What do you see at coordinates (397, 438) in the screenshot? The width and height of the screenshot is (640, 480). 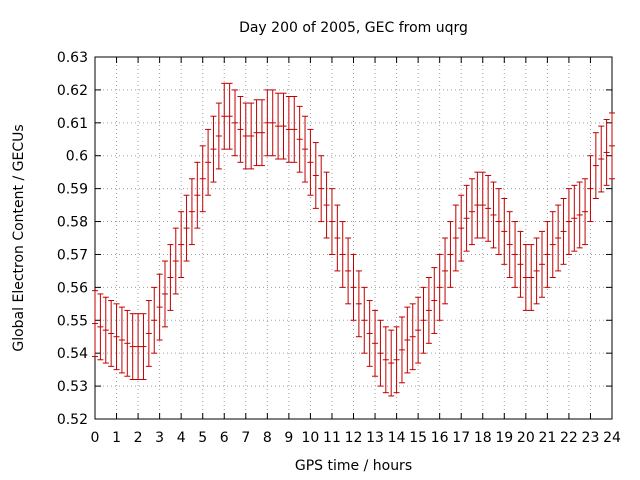 I see `x-tick-label: 14` at bounding box center [397, 438].